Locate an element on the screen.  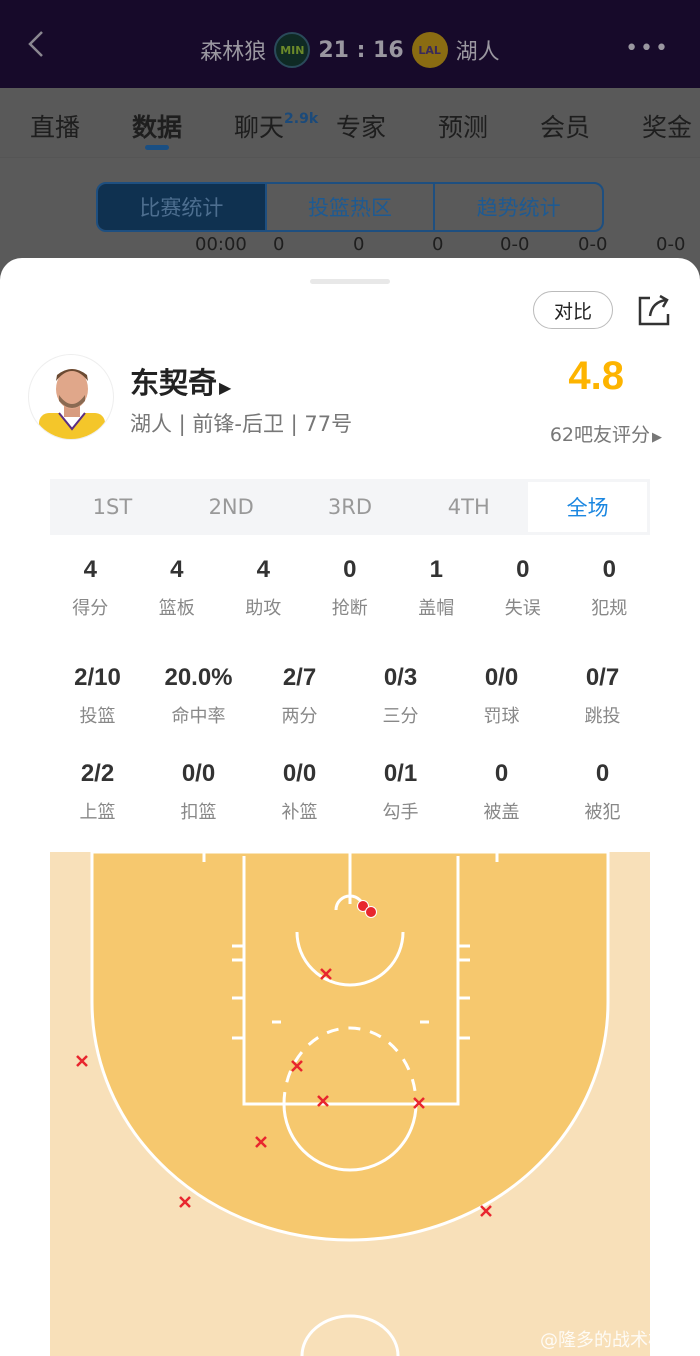
watermark: @隆多的战术板 is located at coordinates (603, 1340).